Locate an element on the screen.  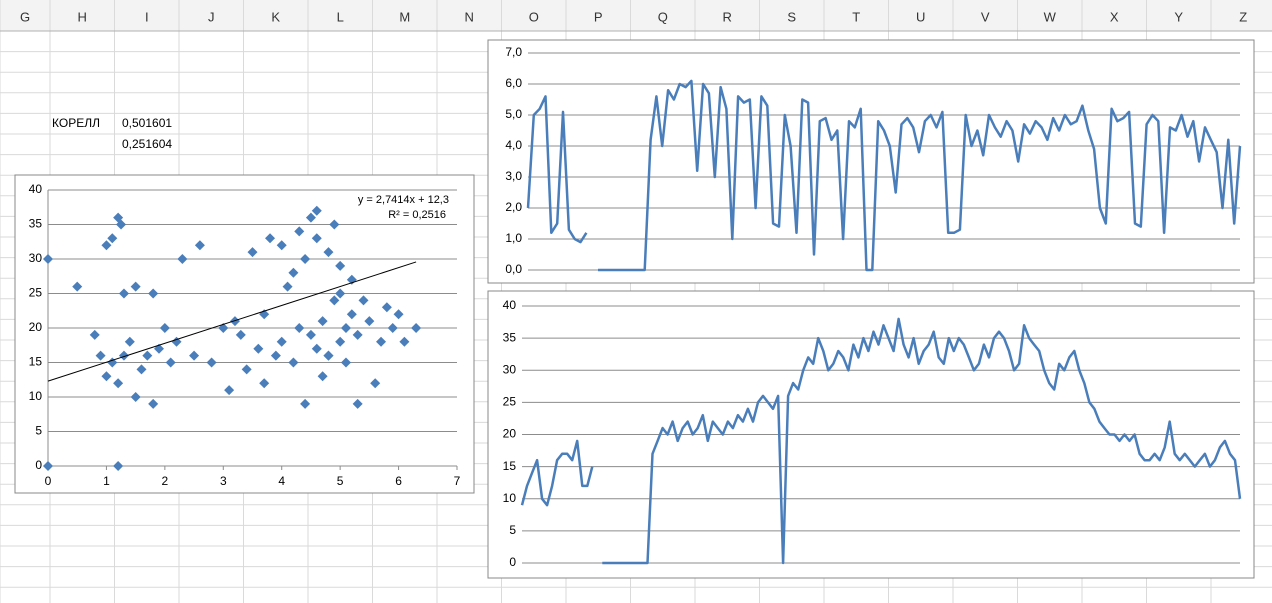
column-header: R is located at coordinates (727, 16).